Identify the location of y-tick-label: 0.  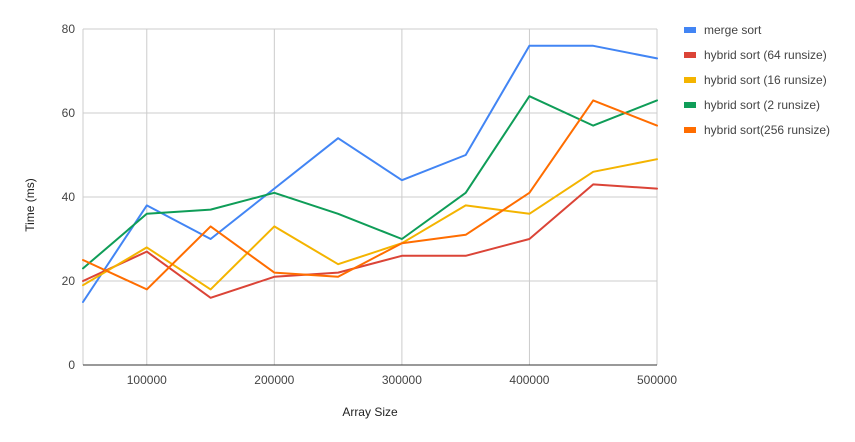
(71, 365).